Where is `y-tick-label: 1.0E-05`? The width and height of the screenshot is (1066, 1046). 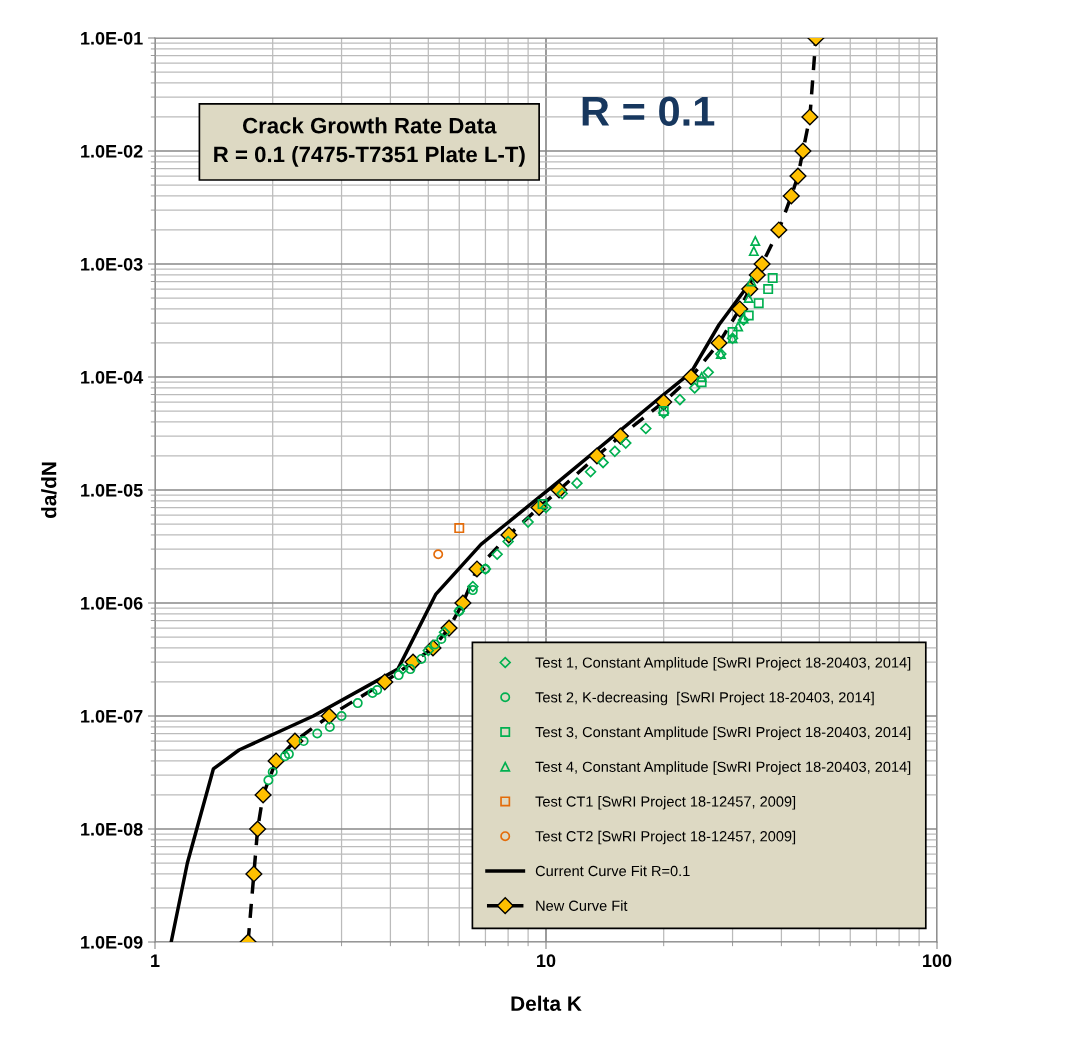
y-tick-label: 1.0E-05 is located at coordinates (112, 490).